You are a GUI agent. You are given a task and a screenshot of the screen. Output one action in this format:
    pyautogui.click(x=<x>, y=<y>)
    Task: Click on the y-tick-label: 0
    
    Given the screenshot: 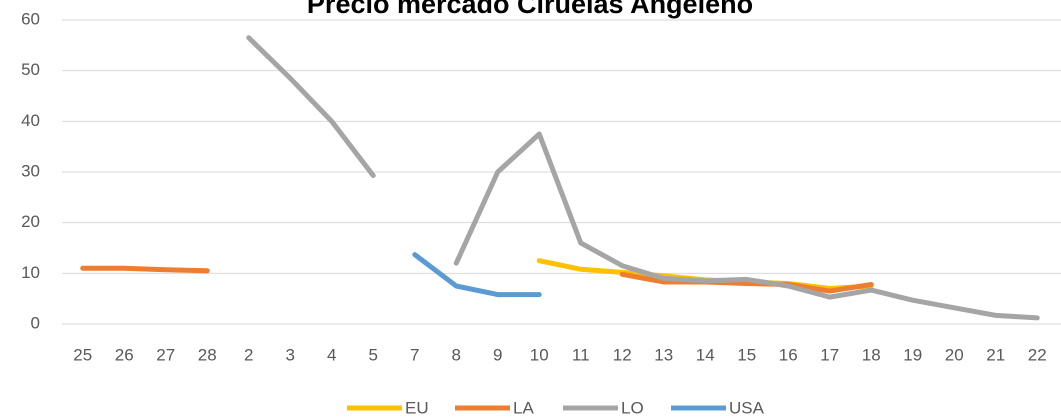 What is the action you would take?
    pyautogui.click(x=35, y=322)
    